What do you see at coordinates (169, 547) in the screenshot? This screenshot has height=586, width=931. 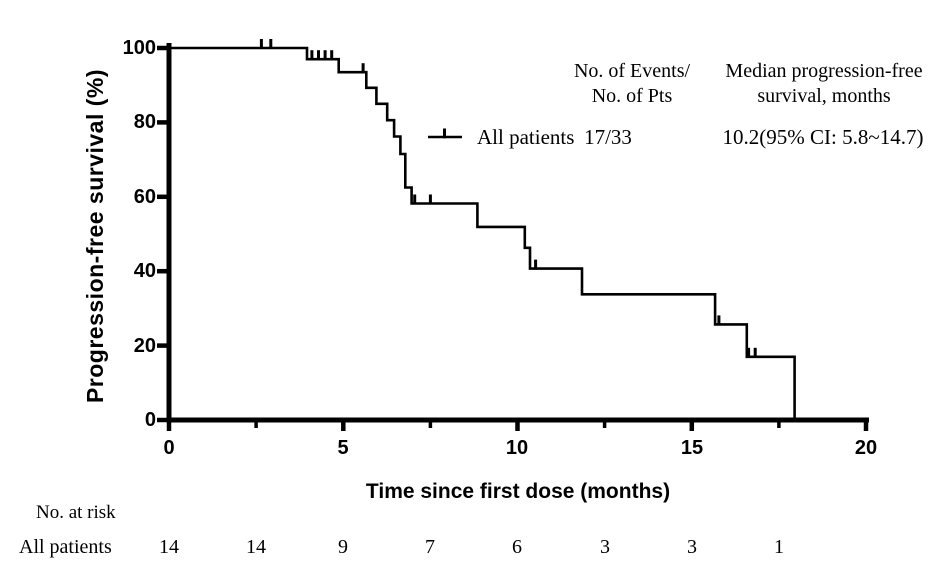 I see `at-risk-value-0: 14` at bounding box center [169, 547].